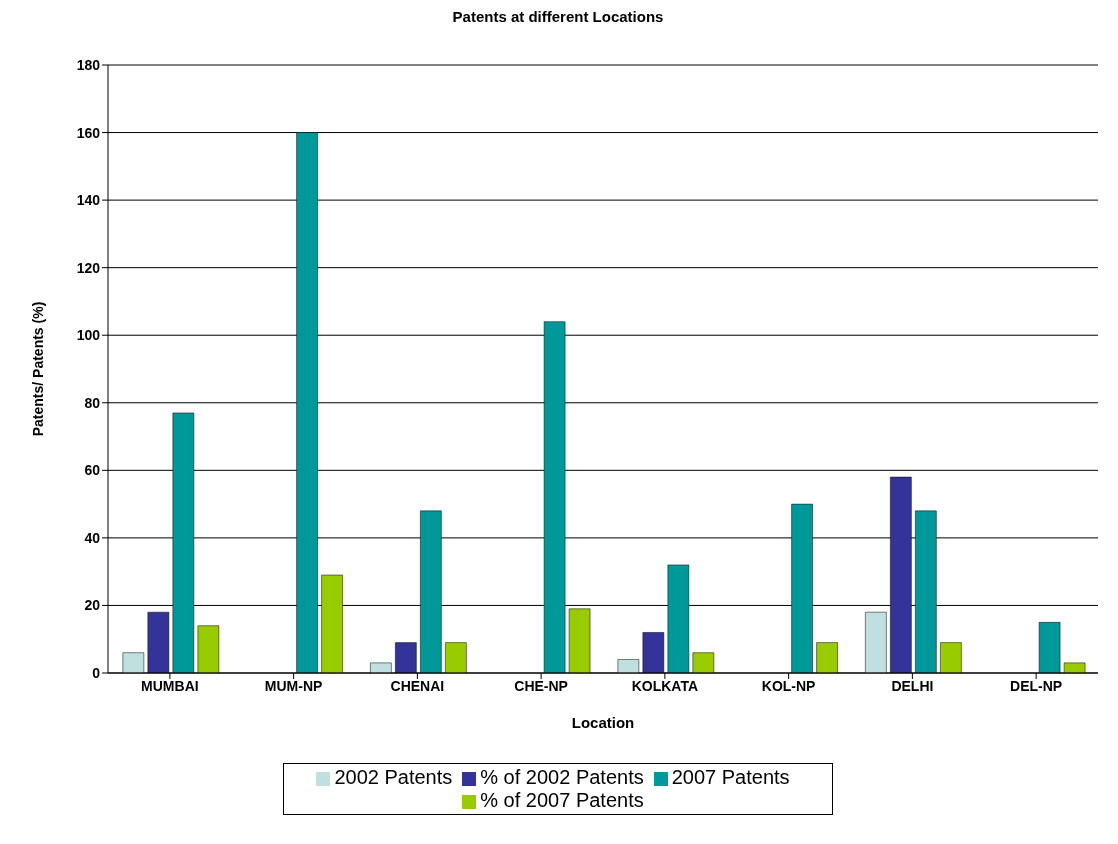  What do you see at coordinates (92, 402) in the screenshot?
I see `y-tick-label: 80` at bounding box center [92, 402].